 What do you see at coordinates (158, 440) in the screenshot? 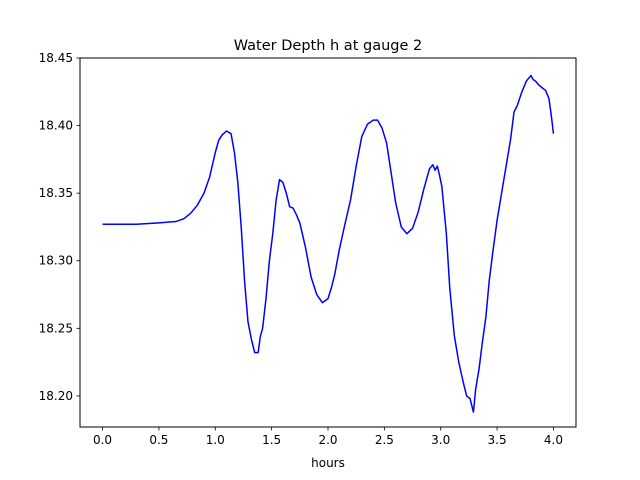
I see `x-tick-label: 0.5` at bounding box center [158, 440].